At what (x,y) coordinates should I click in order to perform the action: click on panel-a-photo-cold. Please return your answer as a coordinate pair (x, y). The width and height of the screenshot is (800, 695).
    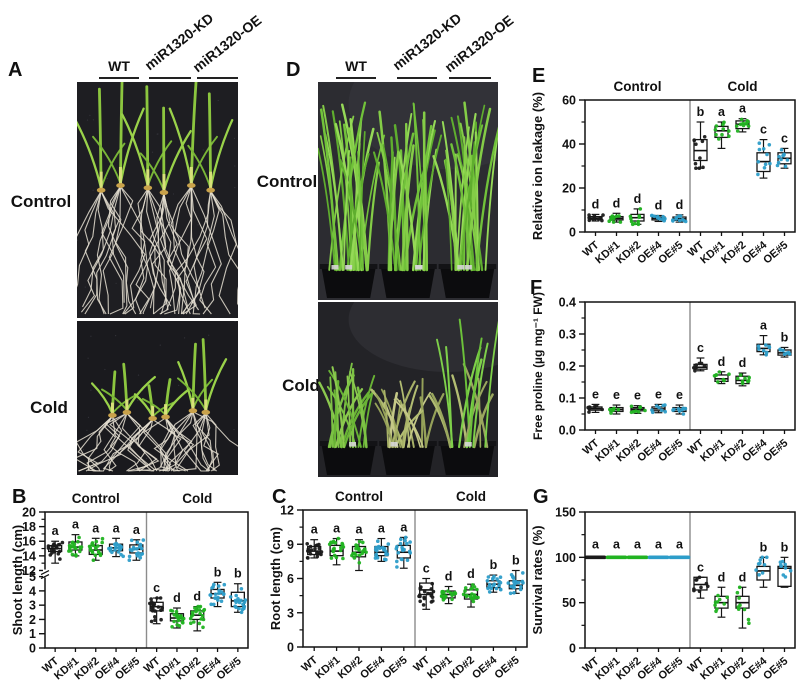
    Looking at the image, I should click on (157, 398).